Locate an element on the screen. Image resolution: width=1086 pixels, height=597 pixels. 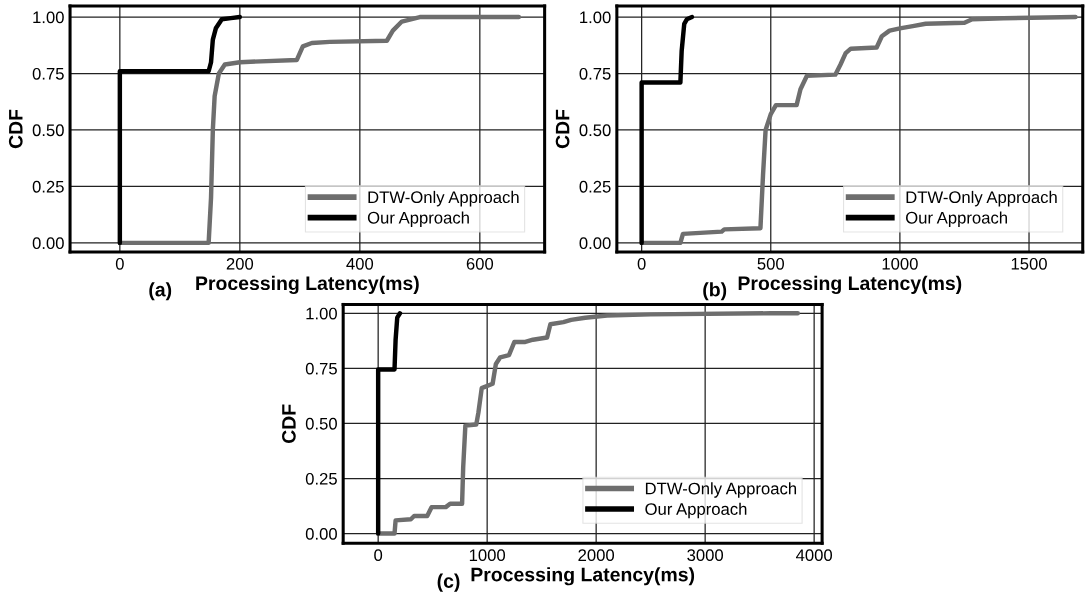
x-tick-label: 600 is located at coordinates (480, 263).